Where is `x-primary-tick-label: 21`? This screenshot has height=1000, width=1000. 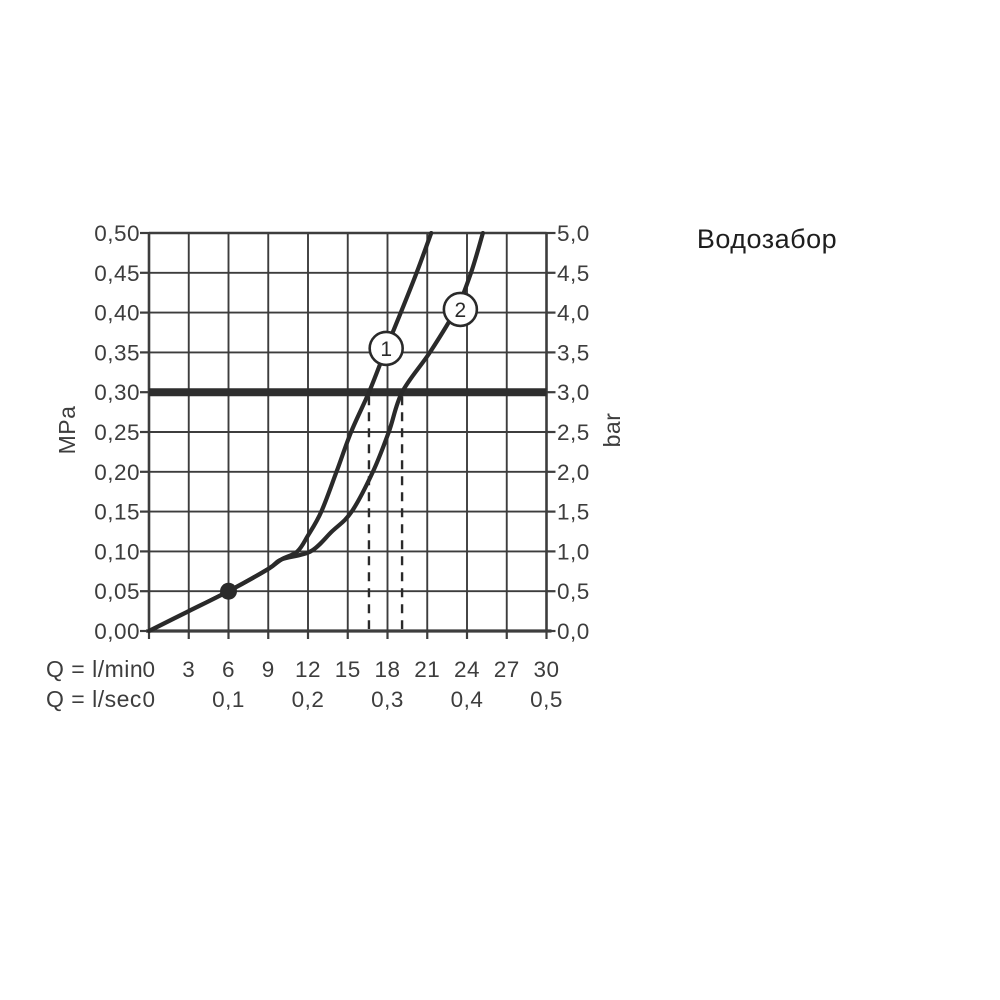
x-primary-tick-label: 21 is located at coordinates (427, 669).